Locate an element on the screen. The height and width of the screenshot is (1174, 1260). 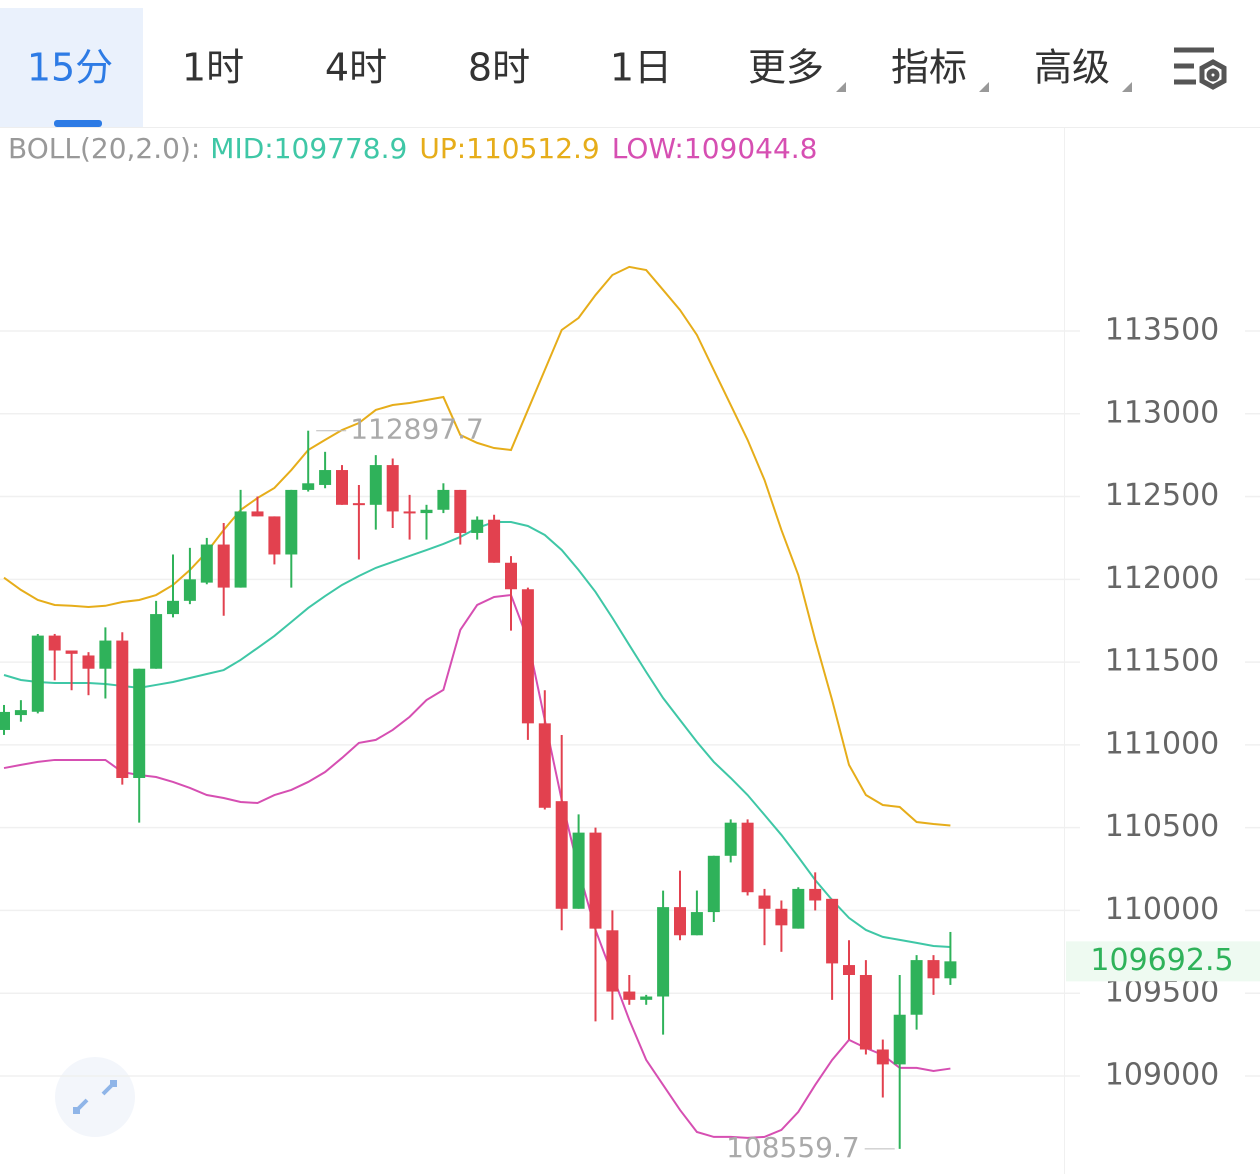
tab: 1日 is located at coordinates (641, 68).